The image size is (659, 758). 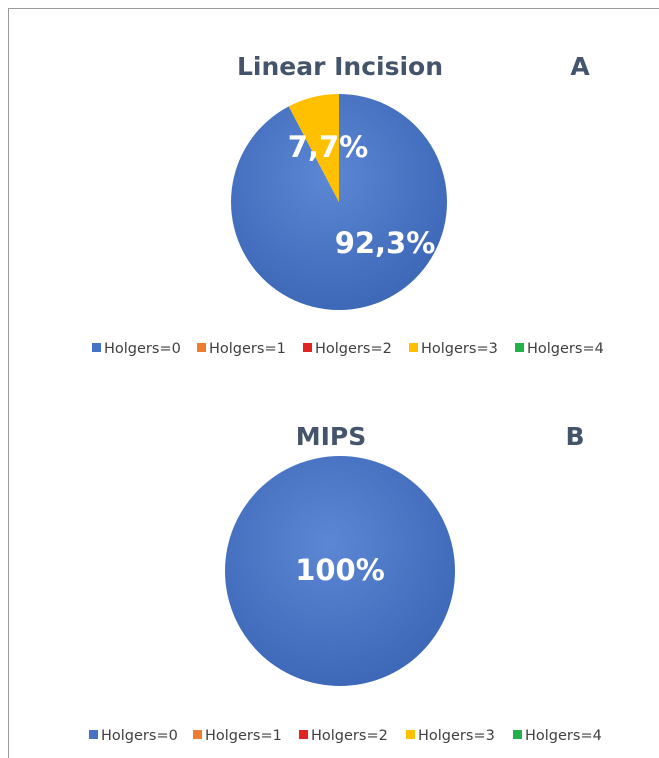 What do you see at coordinates (8, 383) in the screenshot?
I see `figure-border-left` at bounding box center [8, 383].